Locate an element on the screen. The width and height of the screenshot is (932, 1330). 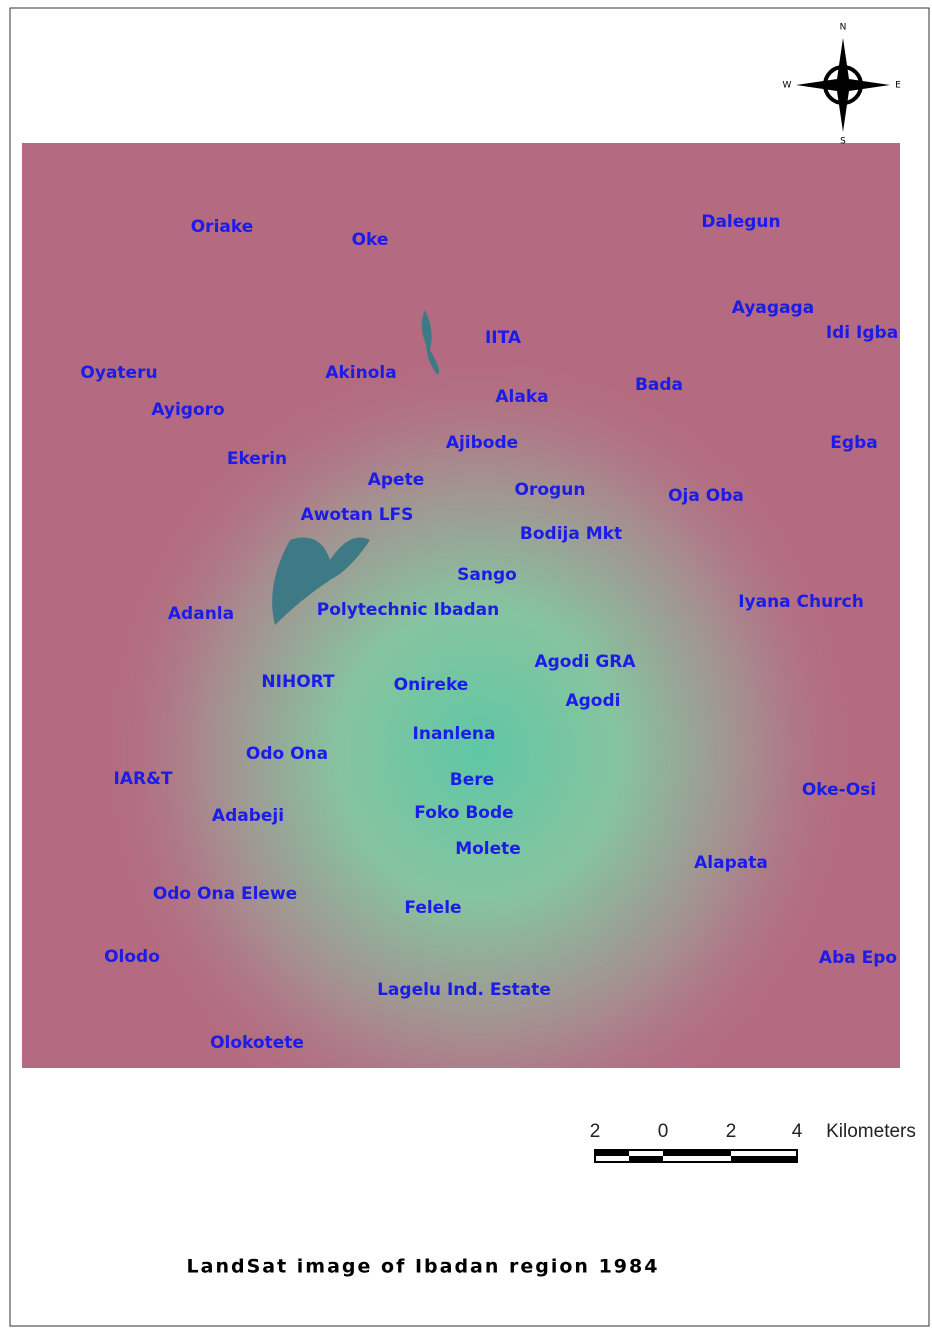
place-label: Lagelu Ind. Estate is located at coordinates (464, 990).